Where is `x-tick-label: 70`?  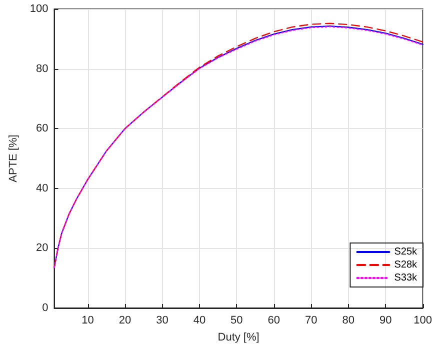
x-tick-label: 70 is located at coordinates (311, 320).